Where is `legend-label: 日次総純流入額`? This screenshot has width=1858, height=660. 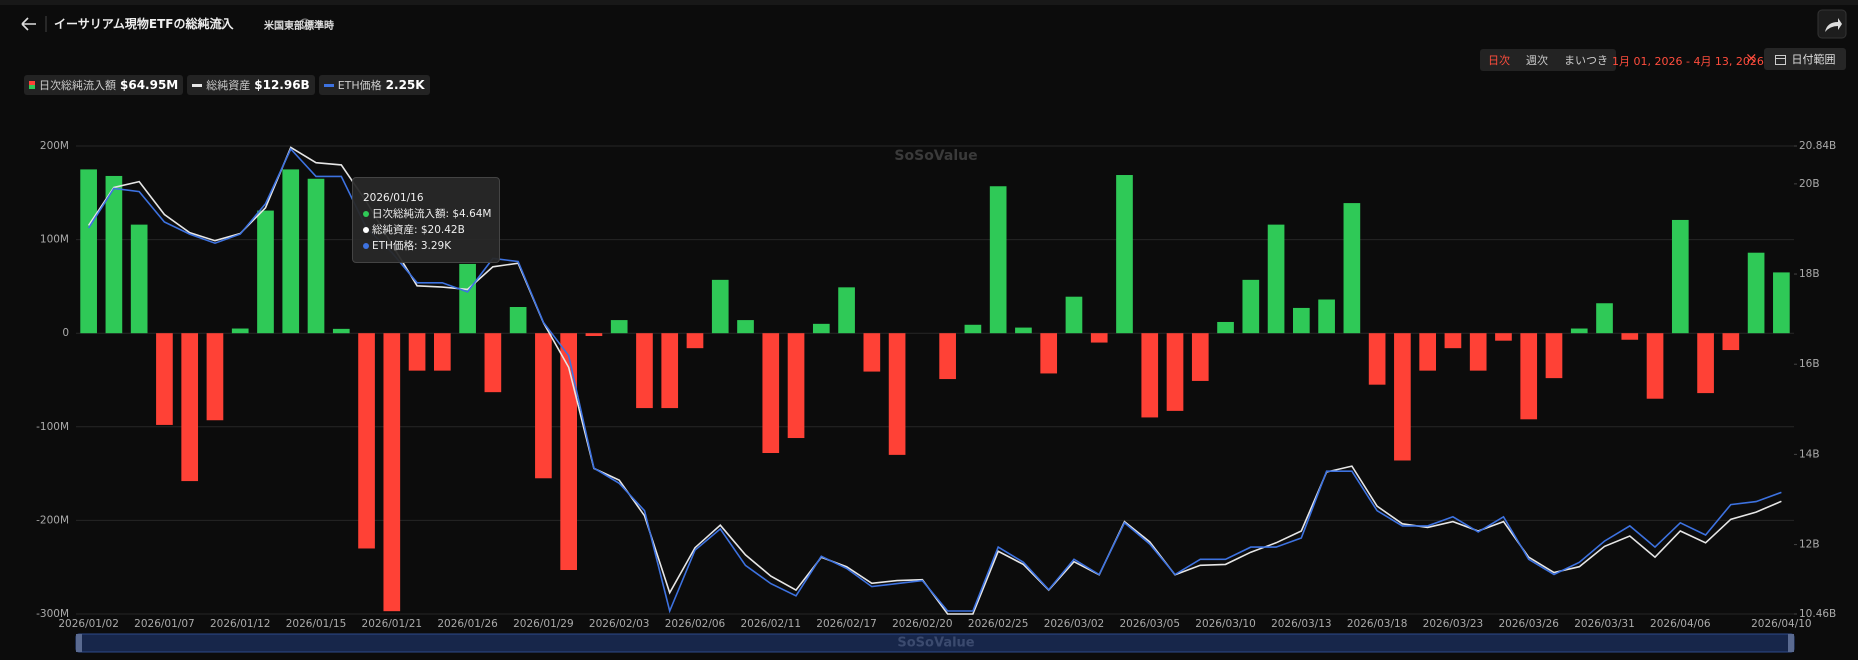
legend-label: 日次総純流入額 is located at coordinates (77, 85).